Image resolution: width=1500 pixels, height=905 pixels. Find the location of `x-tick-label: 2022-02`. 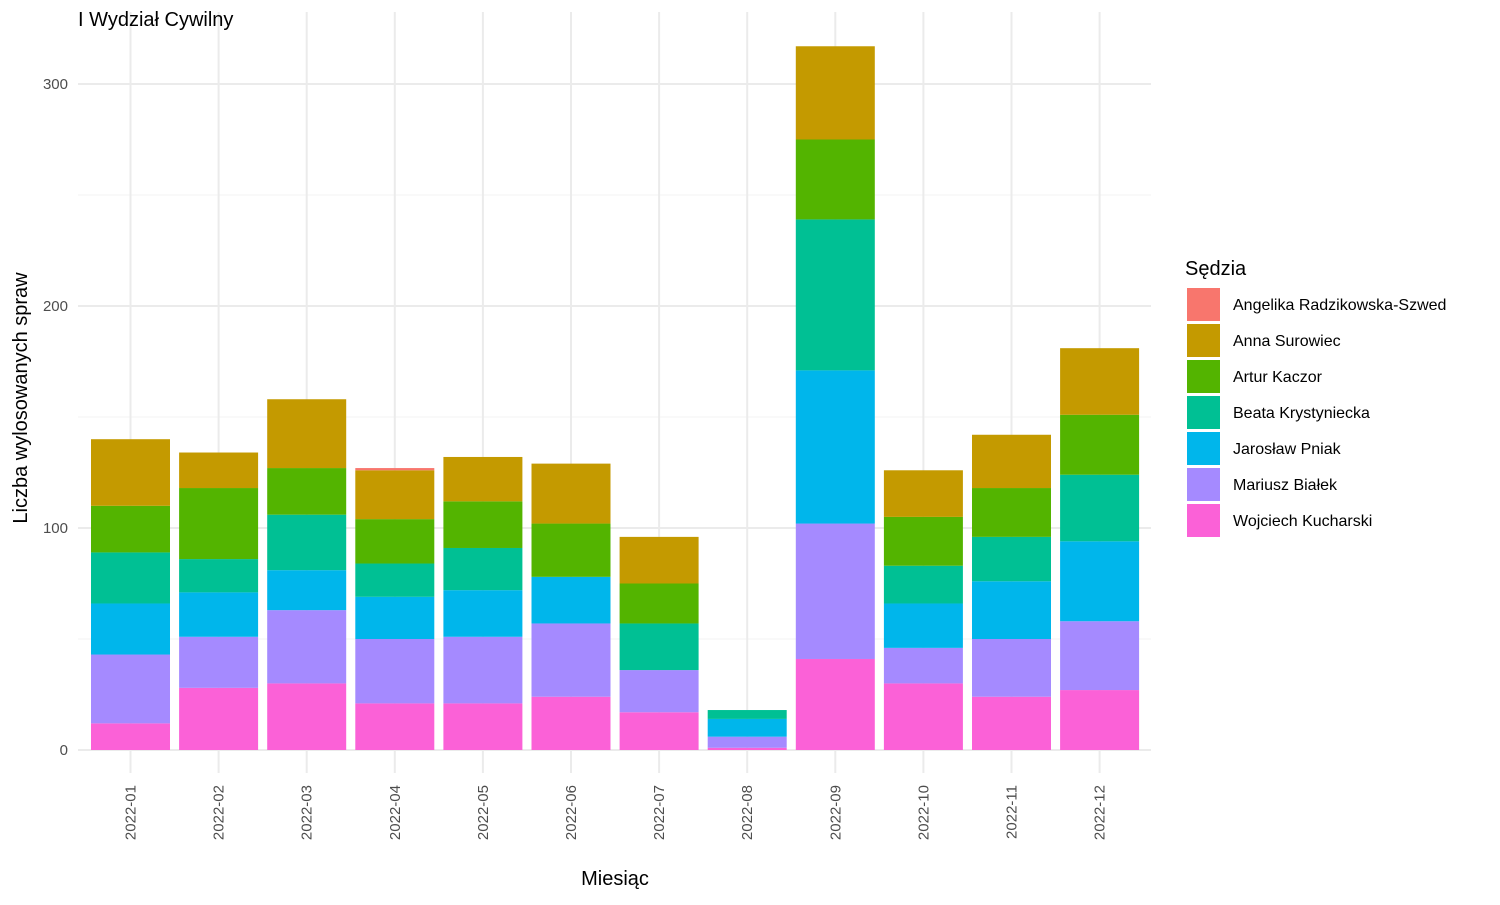

x-tick-label: 2022-02 is located at coordinates (219, 812).